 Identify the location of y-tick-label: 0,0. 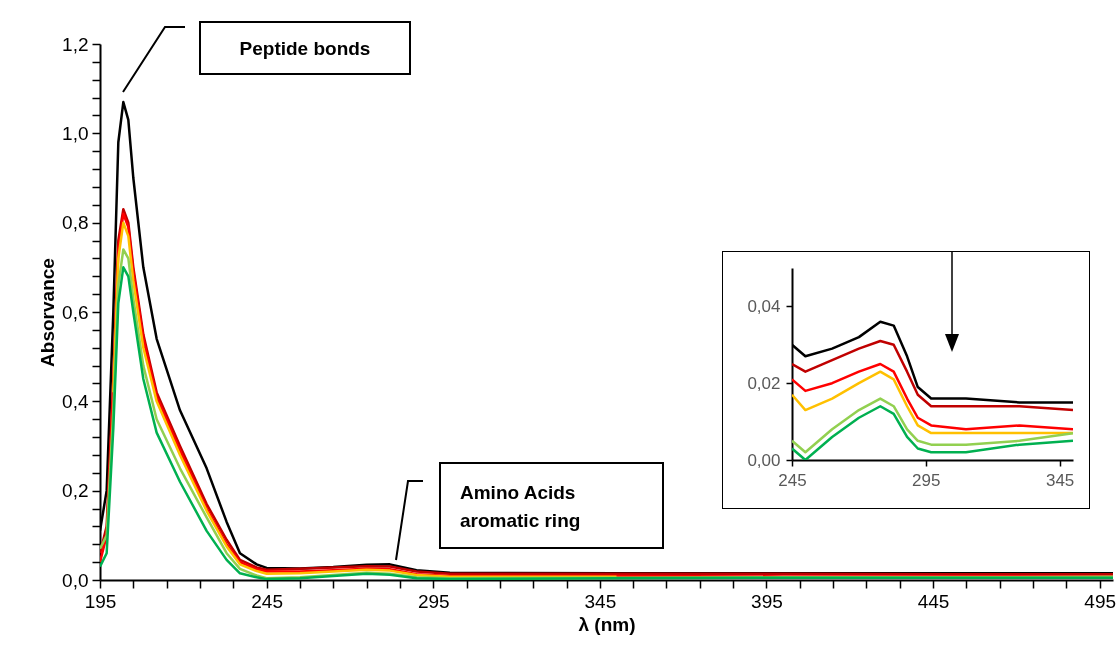
(75, 580).